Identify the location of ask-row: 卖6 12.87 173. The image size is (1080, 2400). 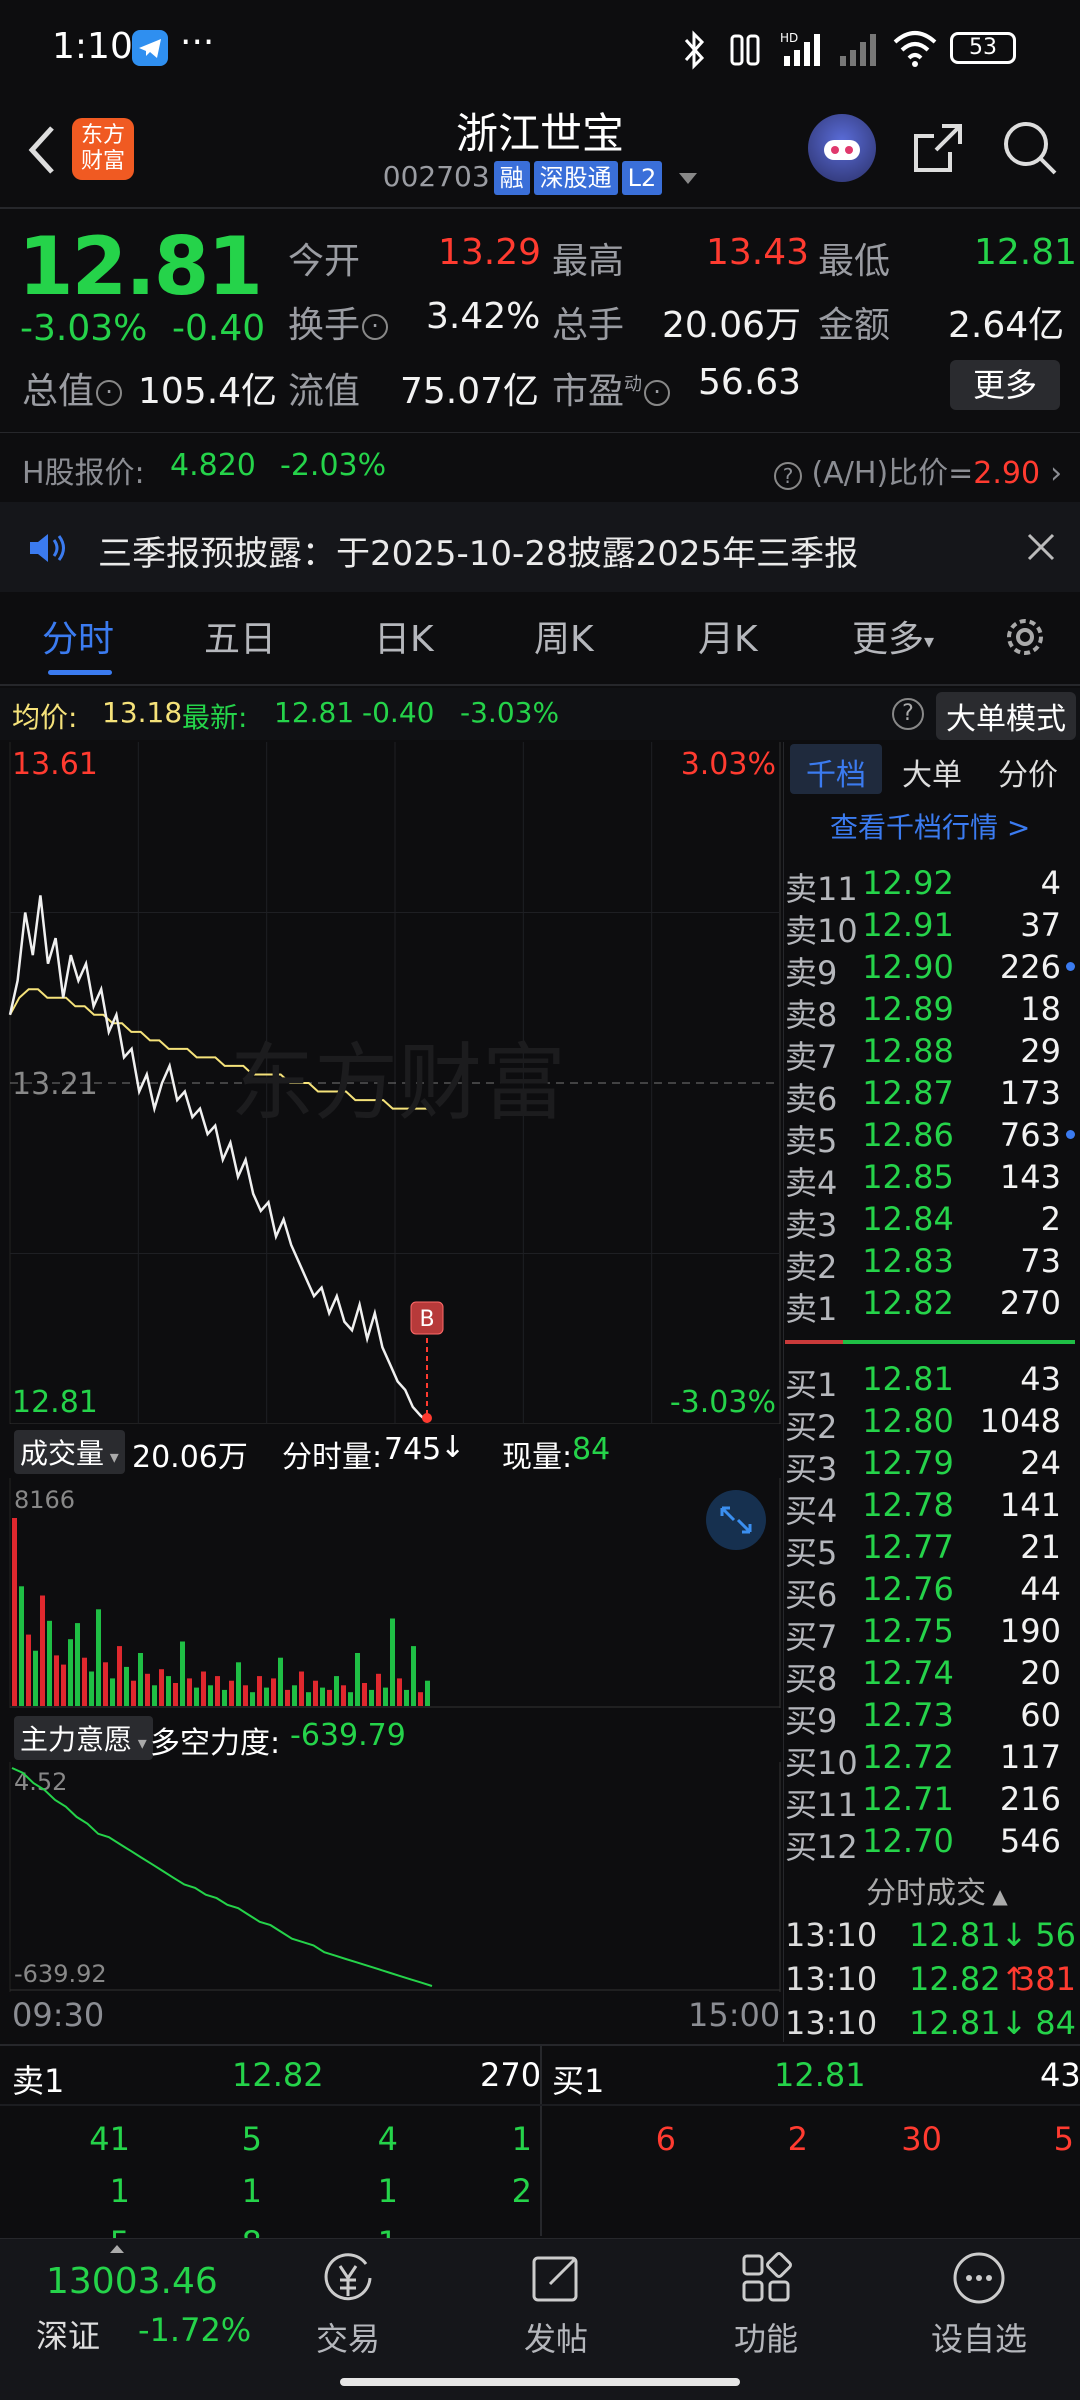
(929, 1096).